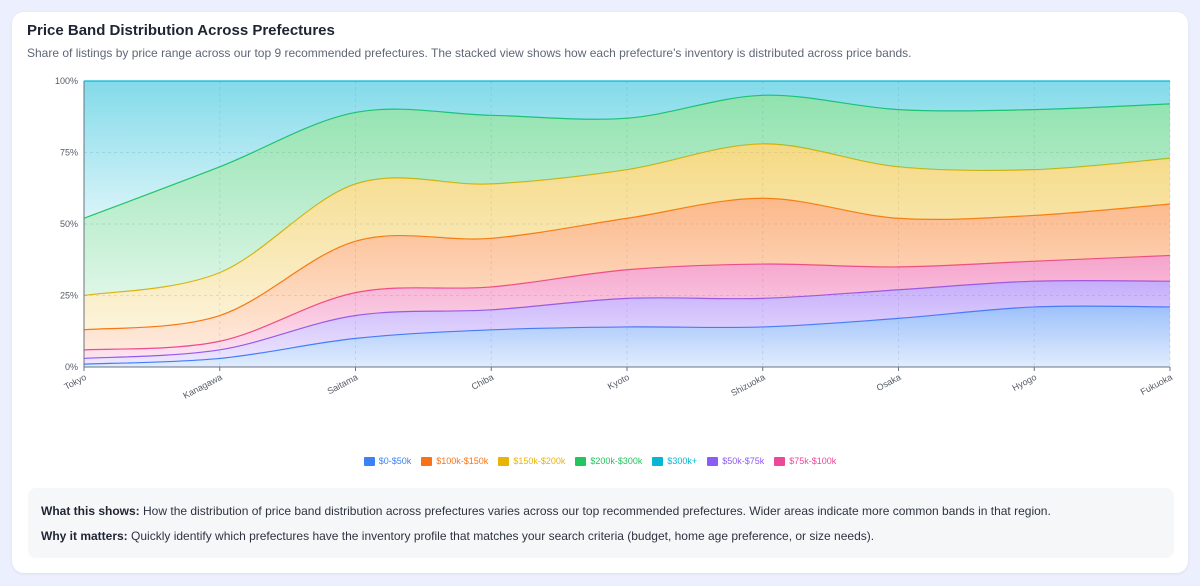 The height and width of the screenshot is (586, 1200). I want to click on y-tick-label: 25%, so click(69, 296).